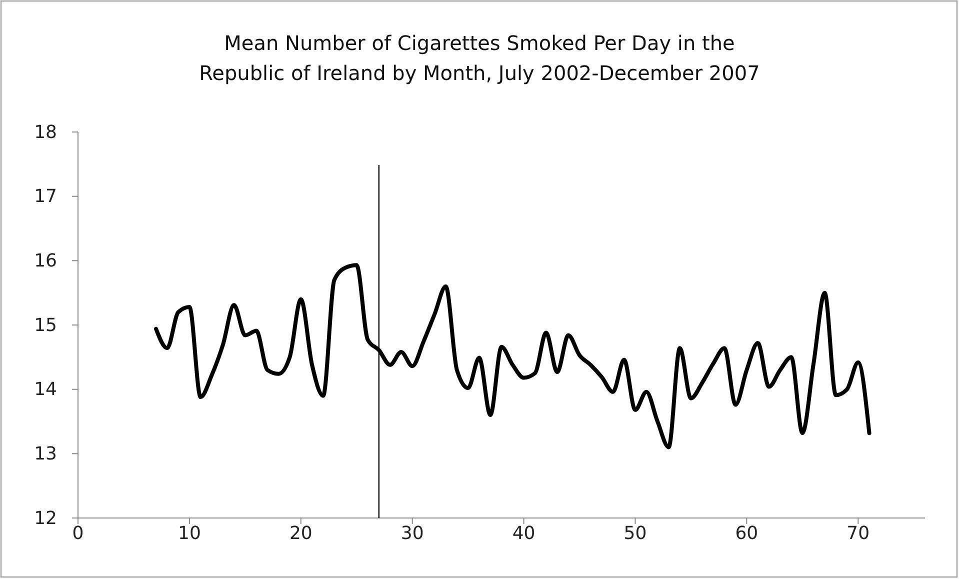 This screenshot has height=579, width=959. I want to click on y-tick-label: 12, so click(45, 518).